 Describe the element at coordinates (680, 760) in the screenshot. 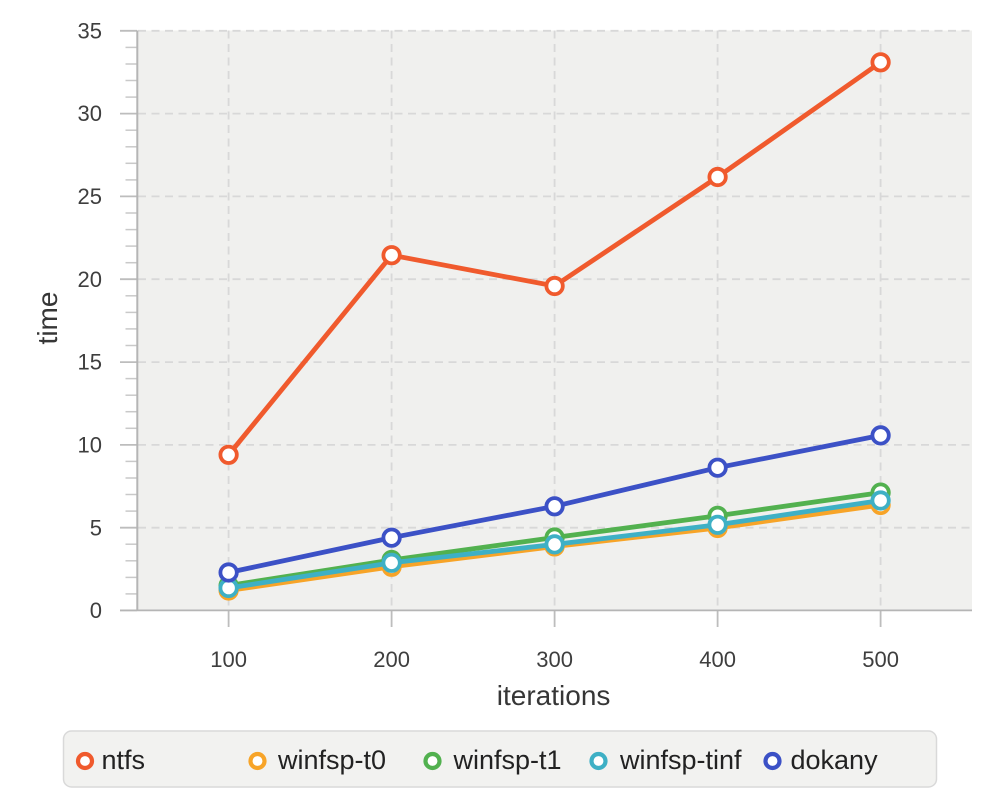

I see `svg-text: winfsp-tinf` at that location.